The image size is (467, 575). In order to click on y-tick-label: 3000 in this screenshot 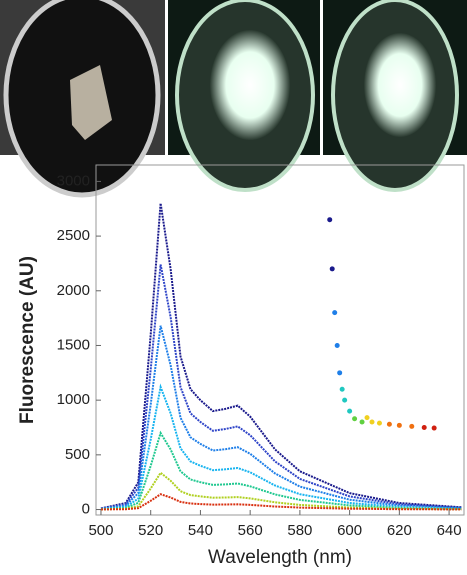, I will do `click(73, 180)`.